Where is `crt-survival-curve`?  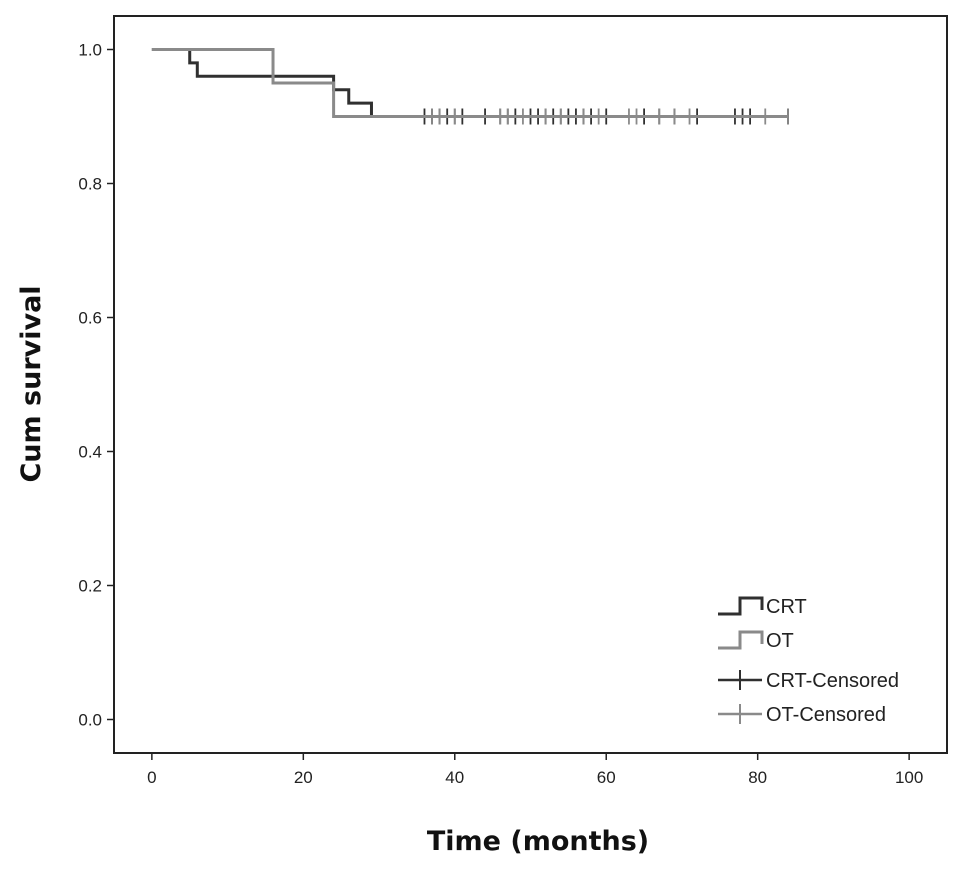 crt-survival-curve is located at coordinates (469, 83).